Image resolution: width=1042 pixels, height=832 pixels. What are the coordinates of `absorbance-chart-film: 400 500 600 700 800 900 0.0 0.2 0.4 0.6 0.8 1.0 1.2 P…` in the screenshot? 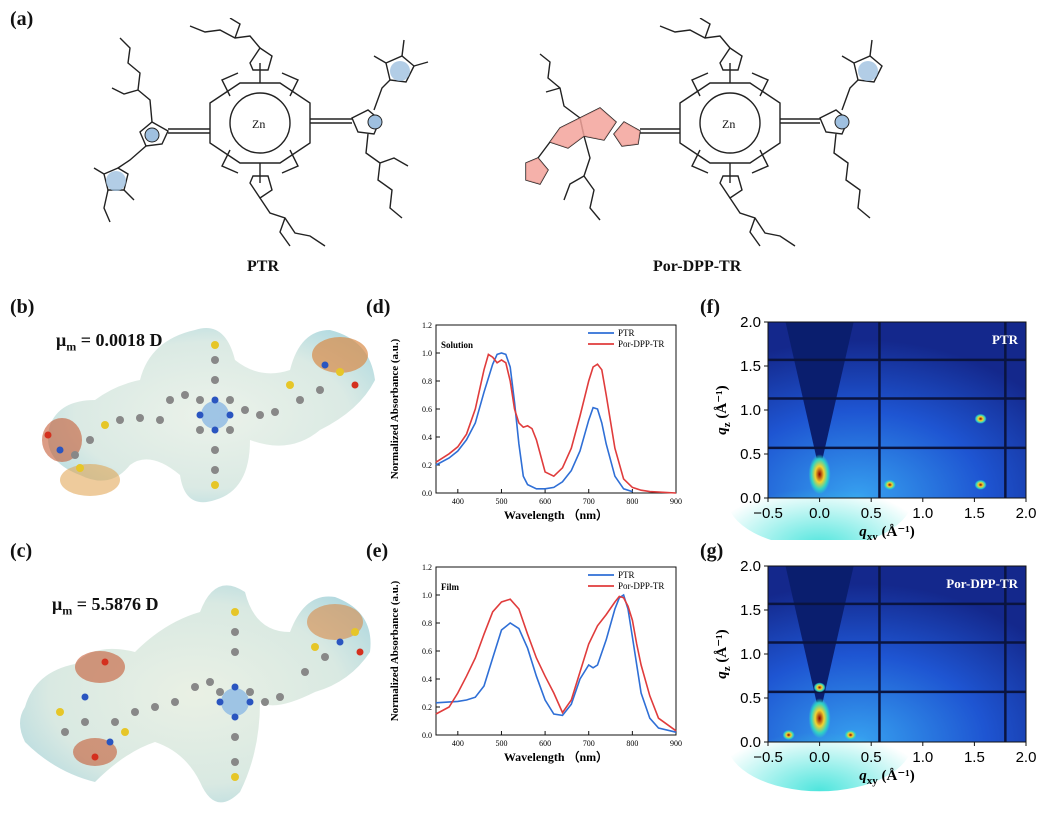 It's located at (535, 663).